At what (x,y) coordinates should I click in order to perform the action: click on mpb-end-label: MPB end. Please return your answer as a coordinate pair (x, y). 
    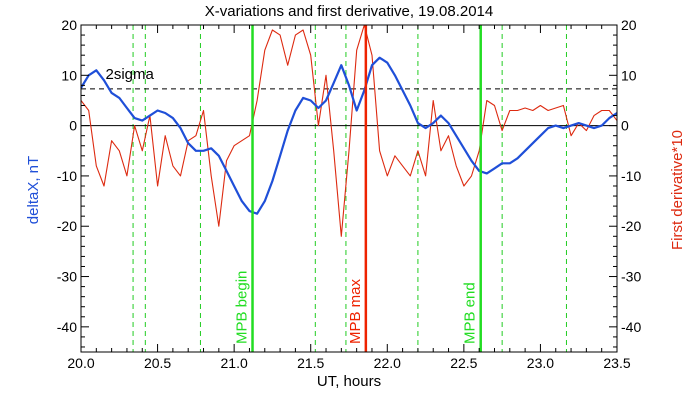
    Looking at the image, I should click on (470, 313).